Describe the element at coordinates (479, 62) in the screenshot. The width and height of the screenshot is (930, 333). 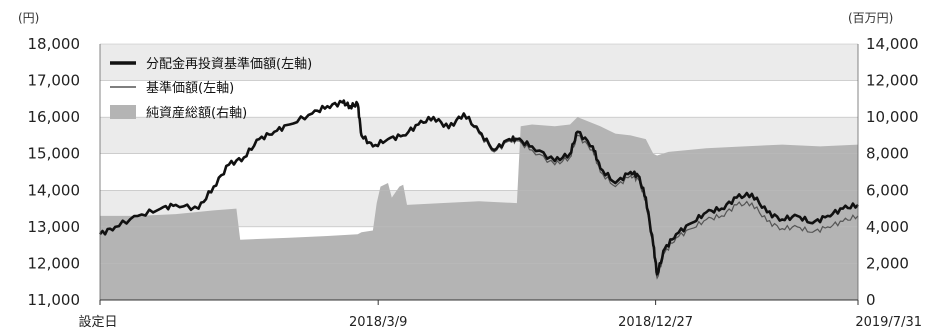
I see `band` at that location.